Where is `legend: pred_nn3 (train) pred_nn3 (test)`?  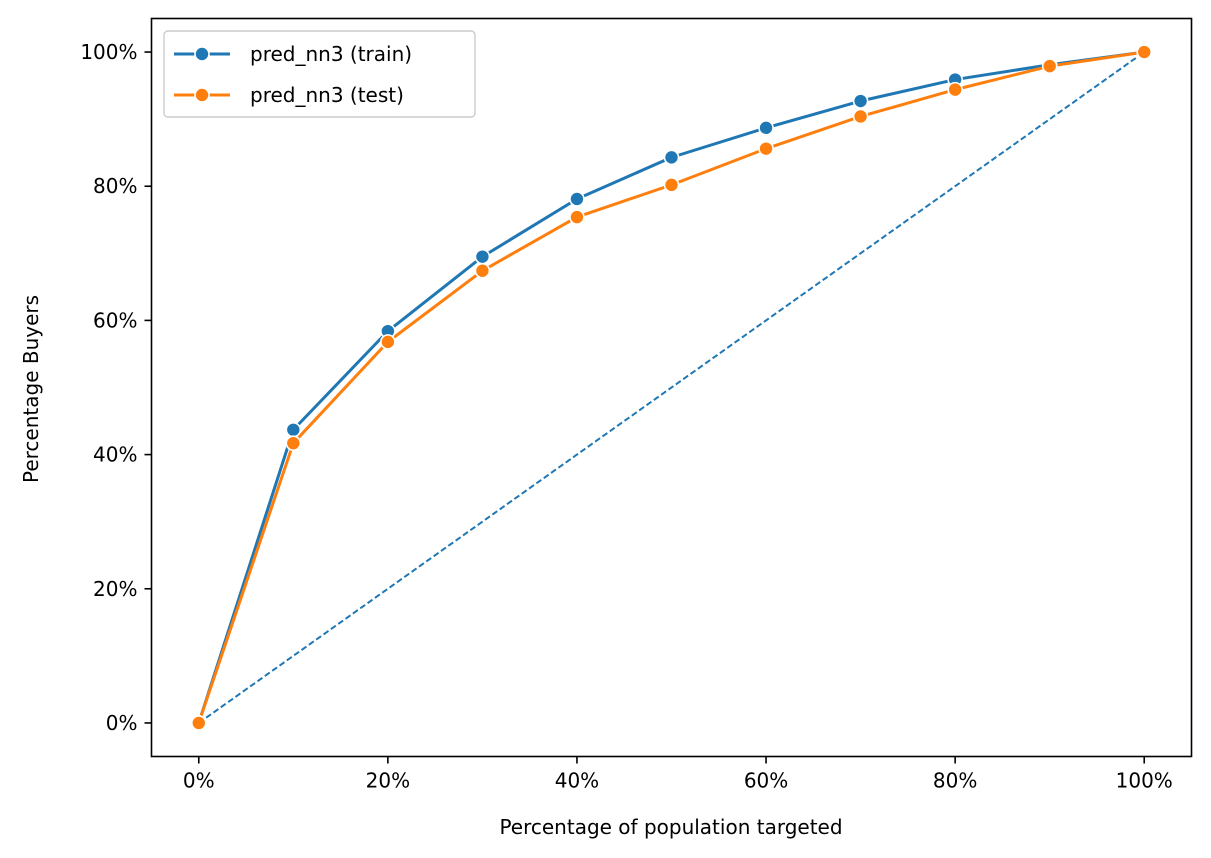 legend: pred_nn3 (train) pred_nn3 (test) is located at coordinates (319, 74).